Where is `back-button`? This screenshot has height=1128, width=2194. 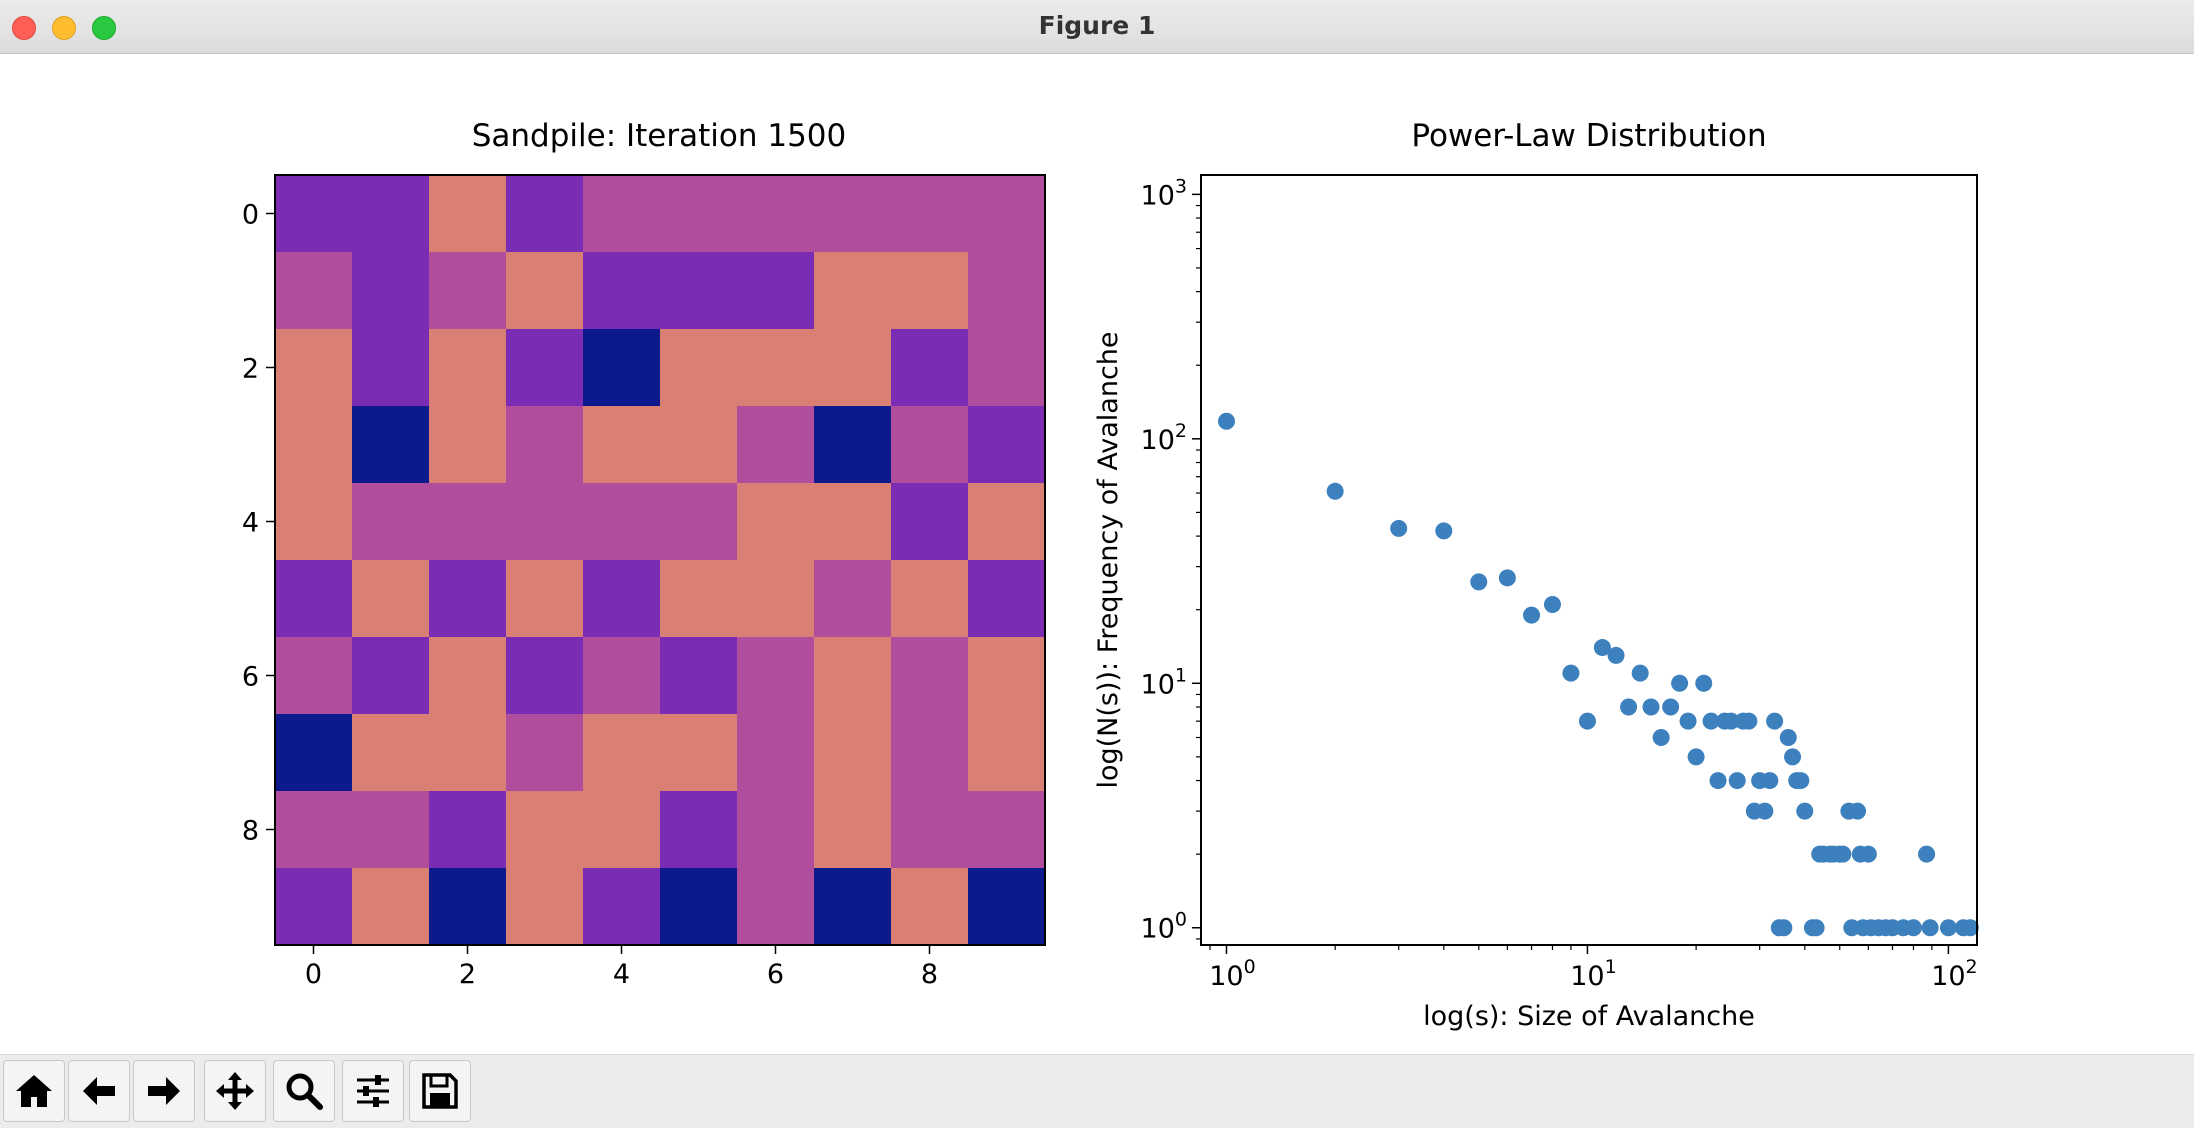 back-button is located at coordinates (99, 1091).